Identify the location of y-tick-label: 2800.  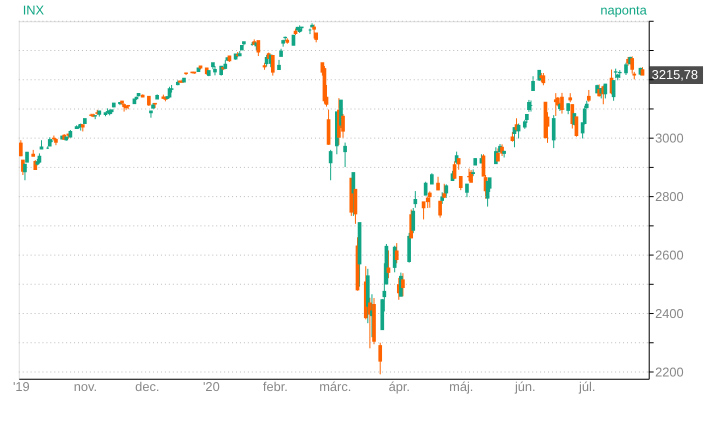
(669, 196).